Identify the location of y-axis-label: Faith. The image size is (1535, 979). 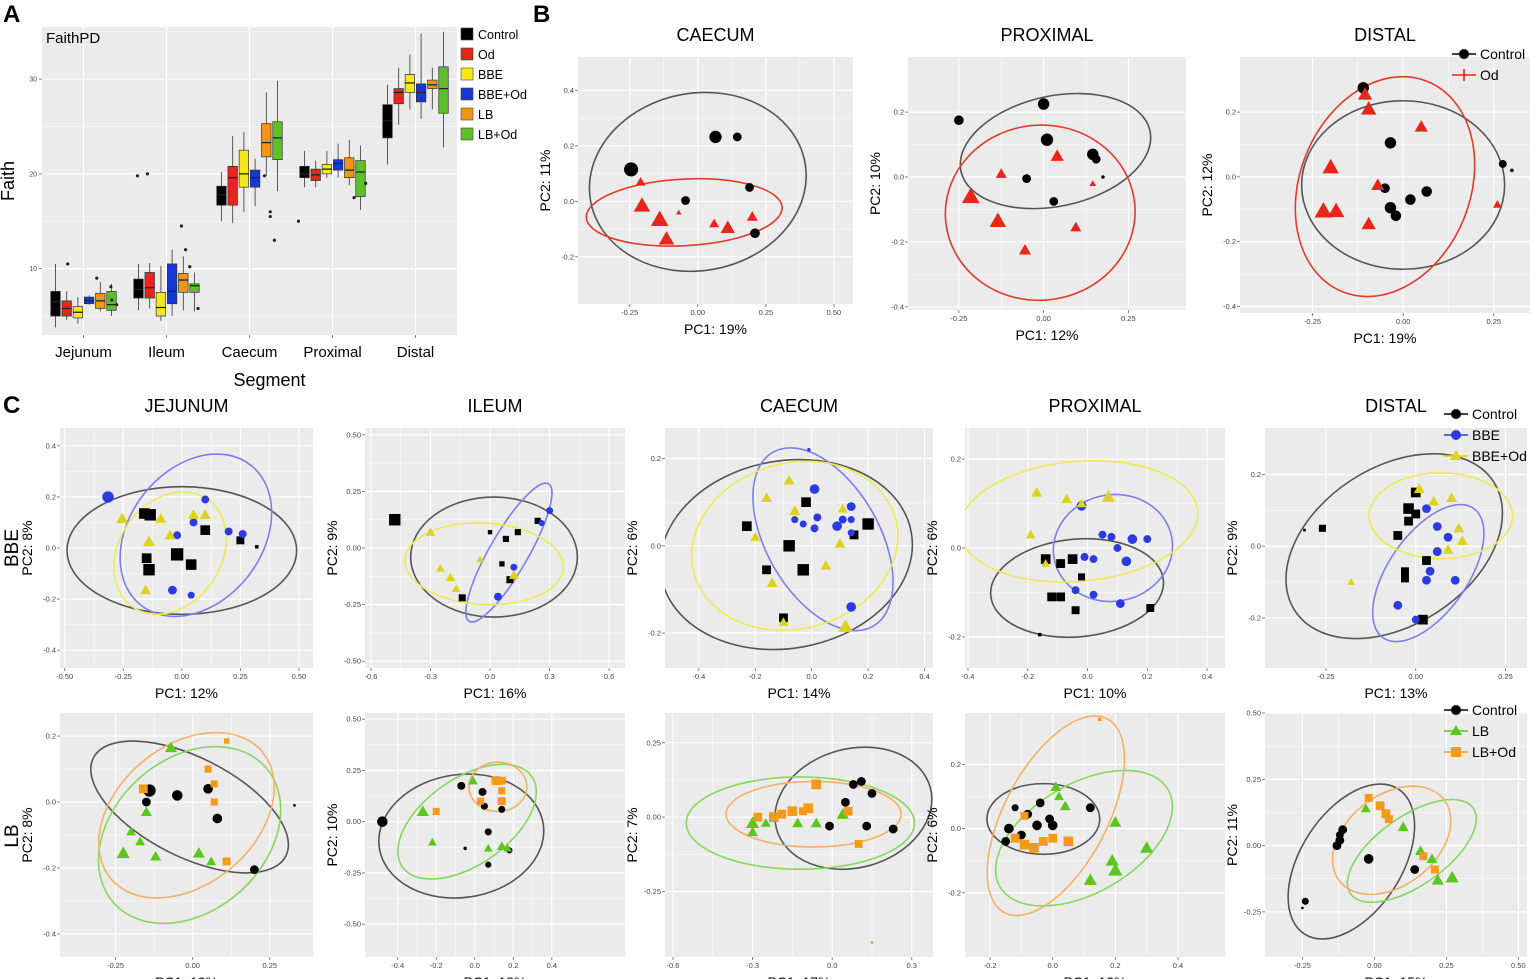
(9, 181).